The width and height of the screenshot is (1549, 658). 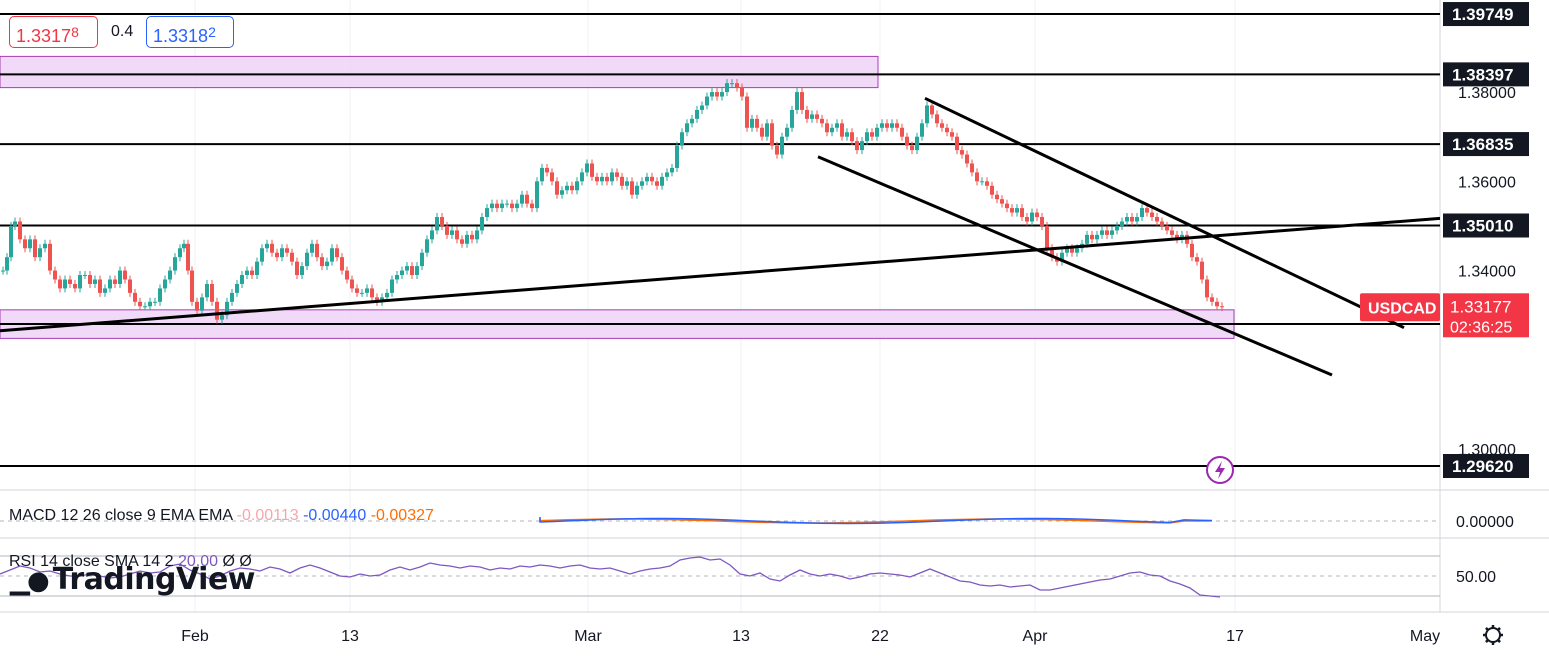 What do you see at coordinates (610, 577) in the screenshot?
I see `rsi-line` at bounding box center [610, 577].